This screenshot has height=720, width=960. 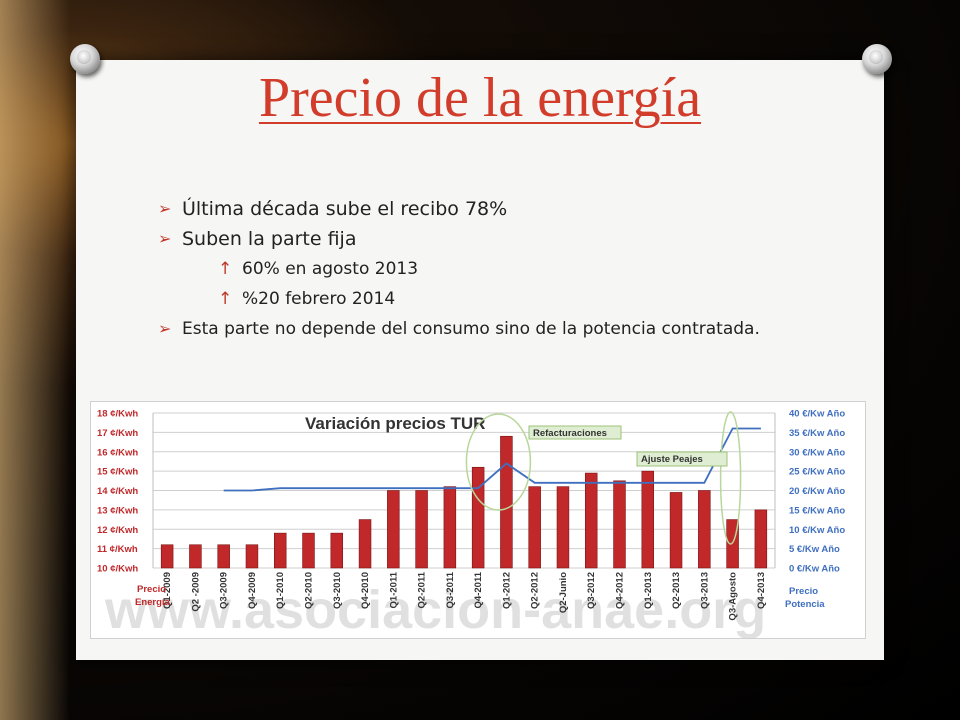 What do you see at coordinates (817, 491) in the screenshot?
I see `y-right-tick-label: 20 €/Kw Año` at bounding box center [817, 491].